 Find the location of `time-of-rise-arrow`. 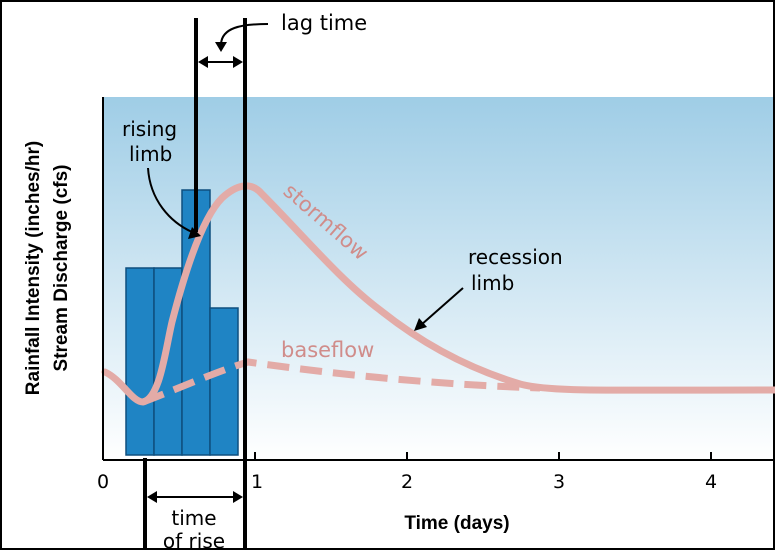

time-of-rise-arrow is located at coordinates (195, 497).